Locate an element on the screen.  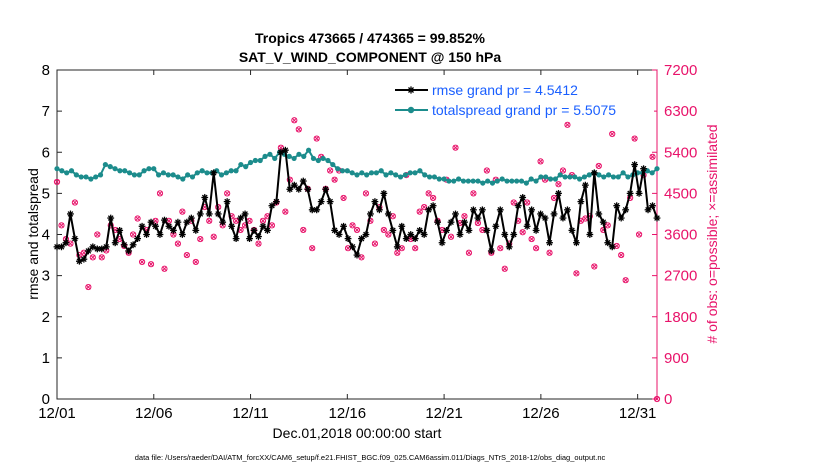
y-right-tick-label: 7200 is located at coordinates (680, 70).